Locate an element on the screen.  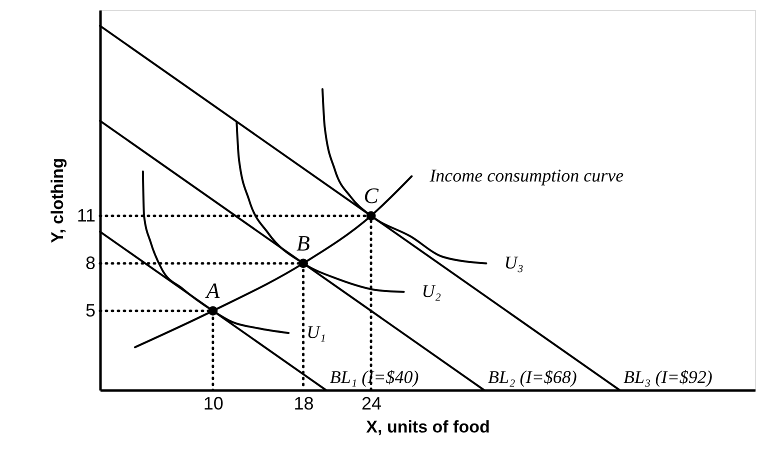
x-tick-label: 24 is located at coordinates (372, 404).